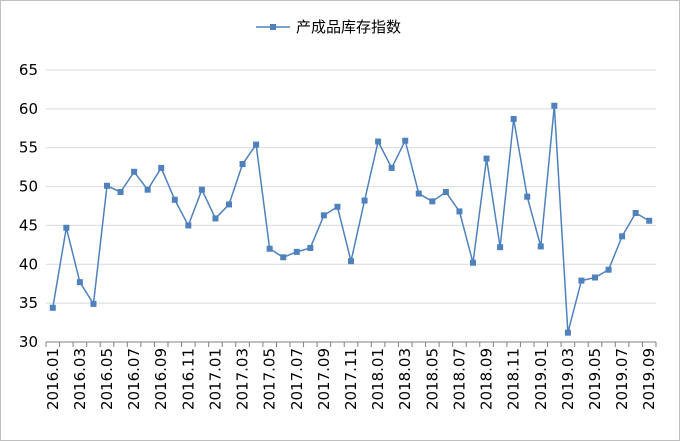  What do you see at coordinates (649, 379) in the screenshot?
I see `x-tick-label: 2019.09` at bounding box center [649, 379].